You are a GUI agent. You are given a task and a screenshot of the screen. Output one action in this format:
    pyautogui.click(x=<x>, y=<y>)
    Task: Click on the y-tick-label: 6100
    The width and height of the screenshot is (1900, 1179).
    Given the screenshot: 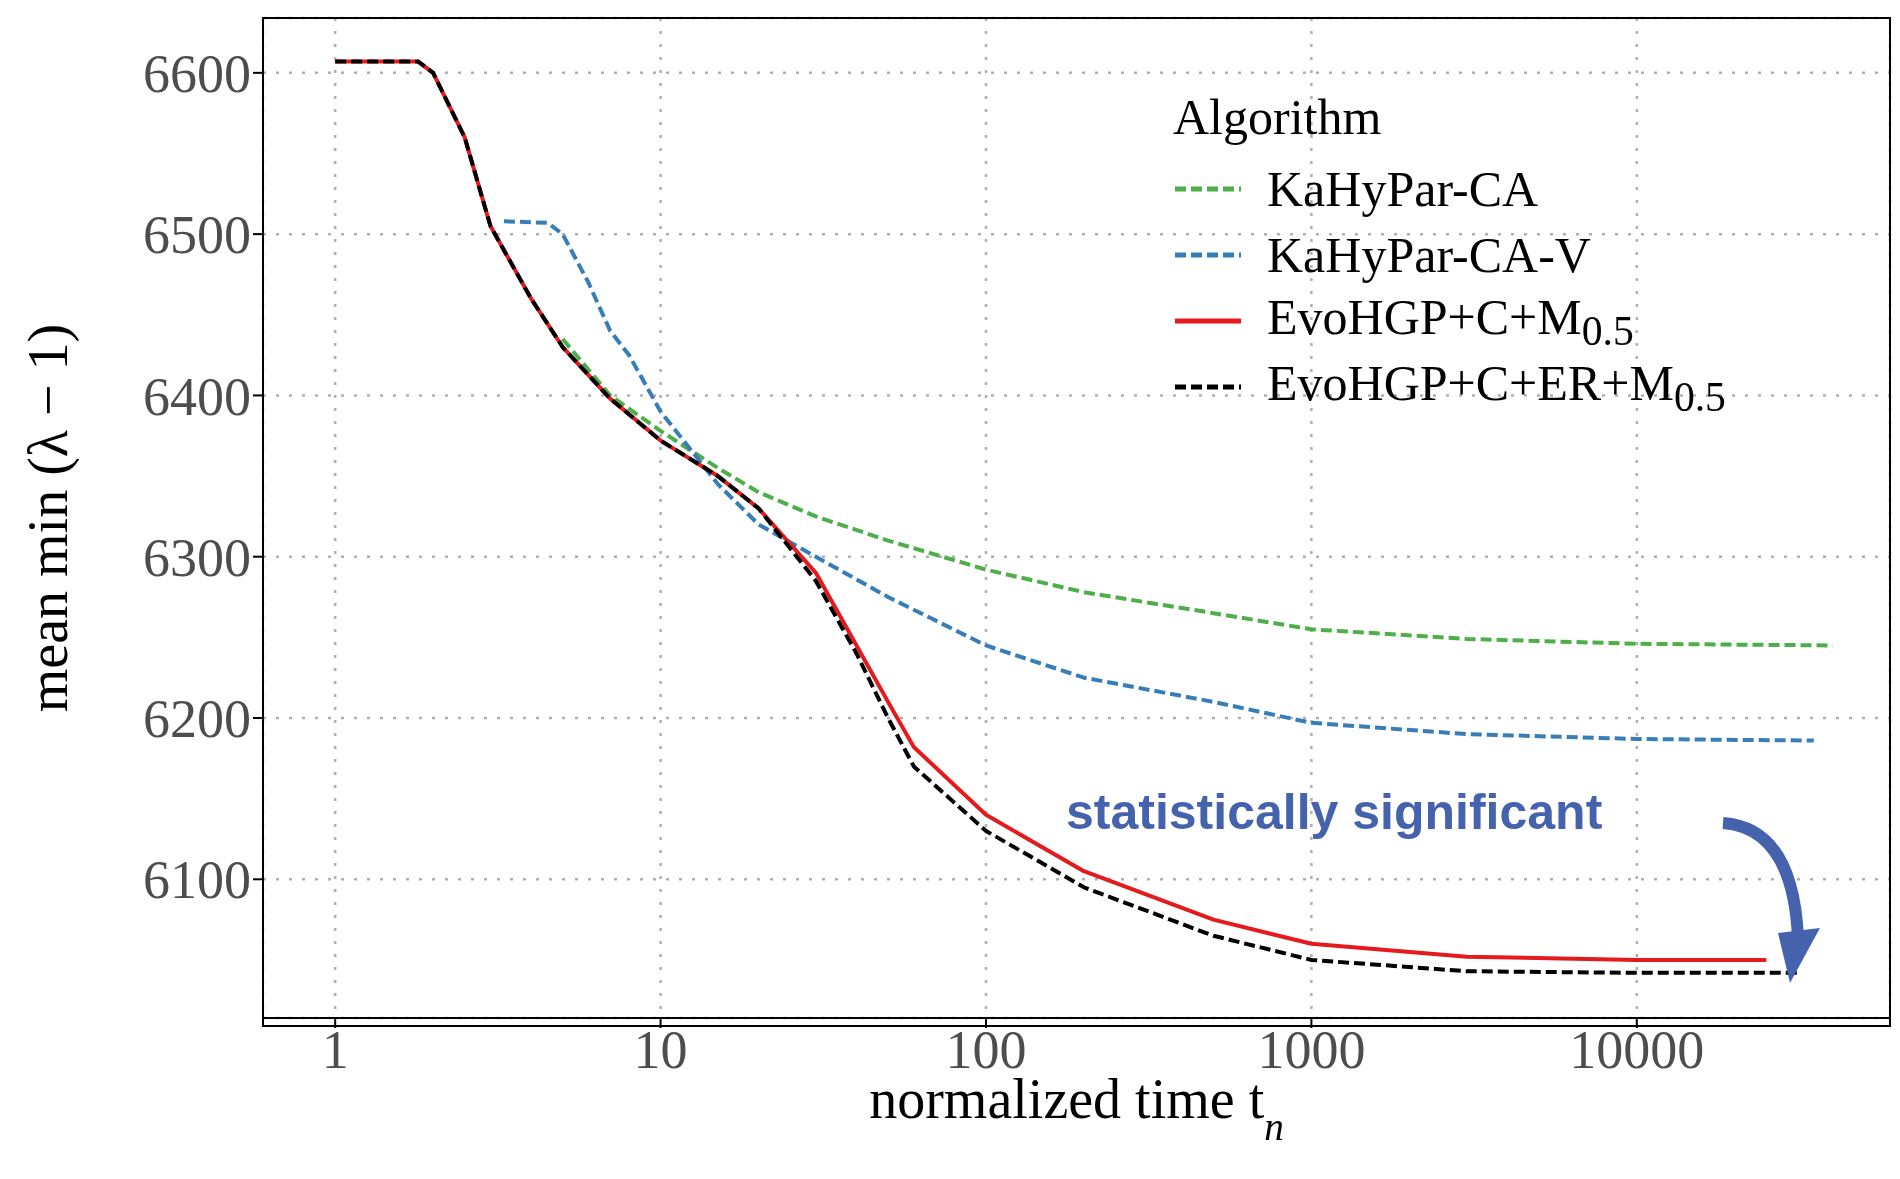 What is the action you would take?
    pyautogui.click(x=197, y=880)
    